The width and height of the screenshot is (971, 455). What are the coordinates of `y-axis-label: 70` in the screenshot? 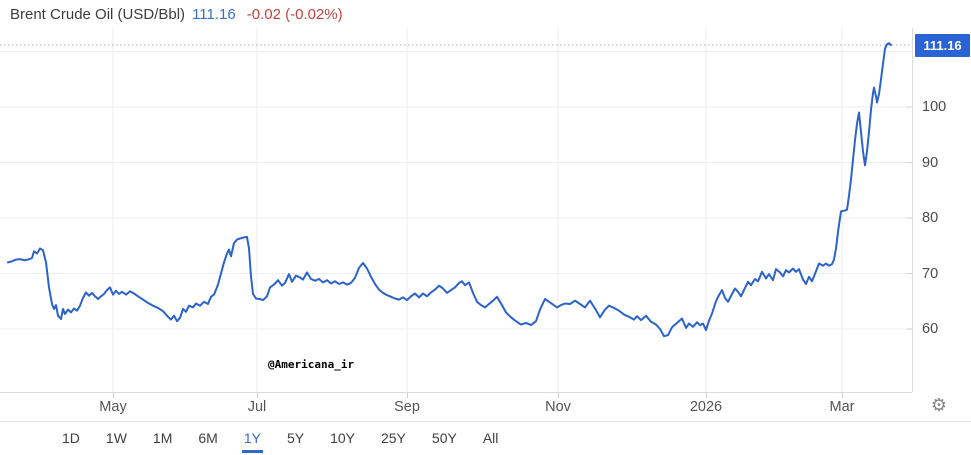 It's located at (930, 273).